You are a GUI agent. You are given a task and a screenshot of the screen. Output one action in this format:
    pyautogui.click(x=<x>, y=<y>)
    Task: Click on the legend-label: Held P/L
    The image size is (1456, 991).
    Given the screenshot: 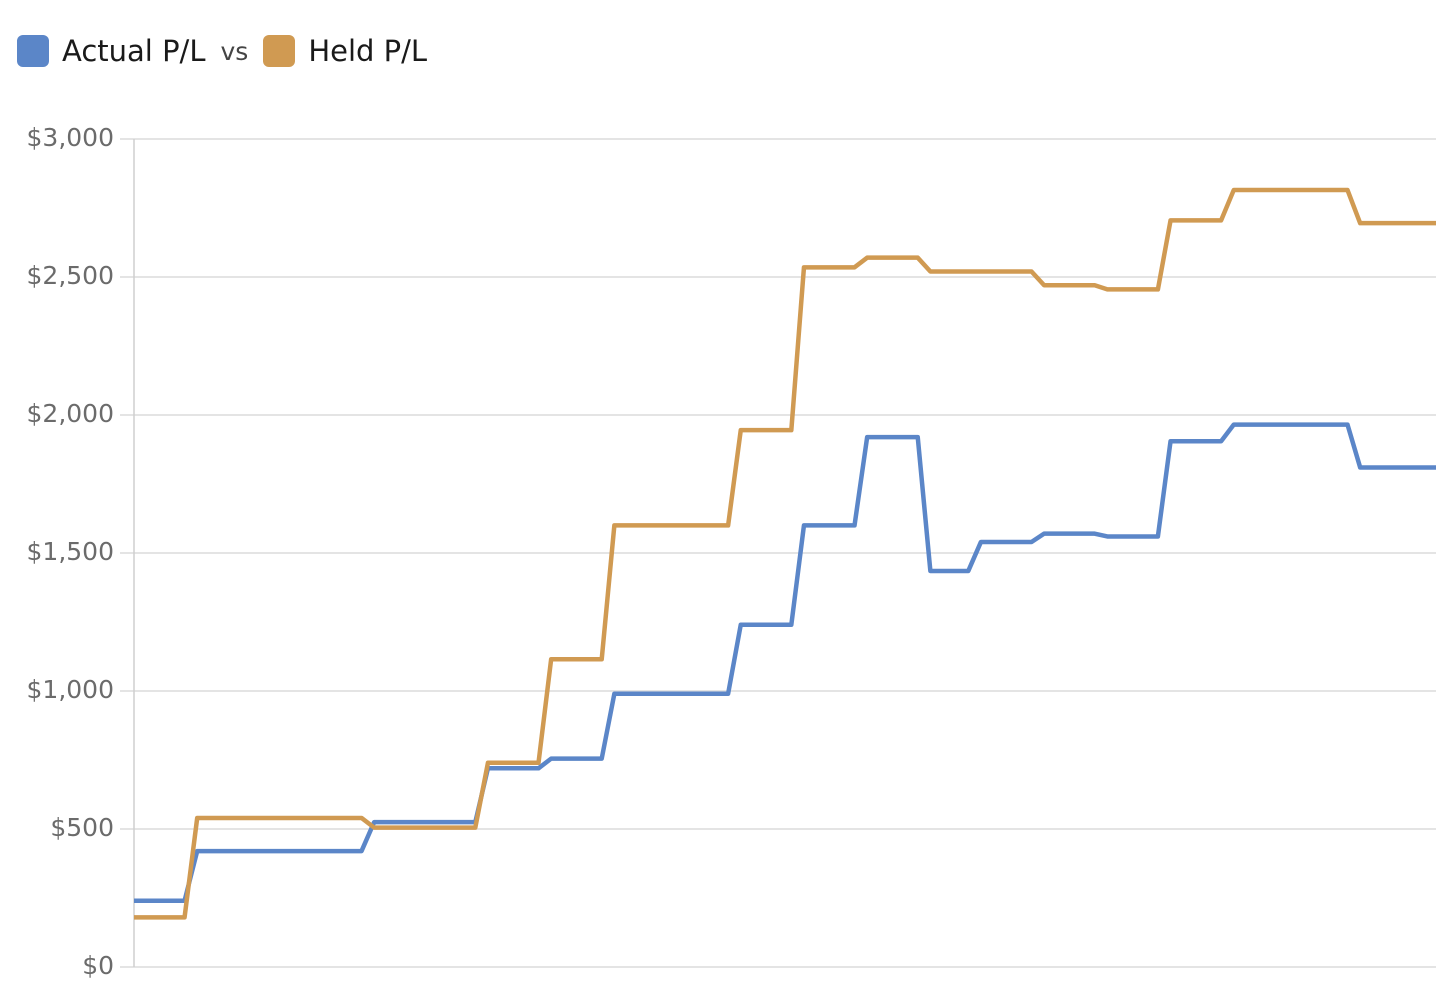 What is the action you would take?
    pyautogui.click(x=368, y=51)
    